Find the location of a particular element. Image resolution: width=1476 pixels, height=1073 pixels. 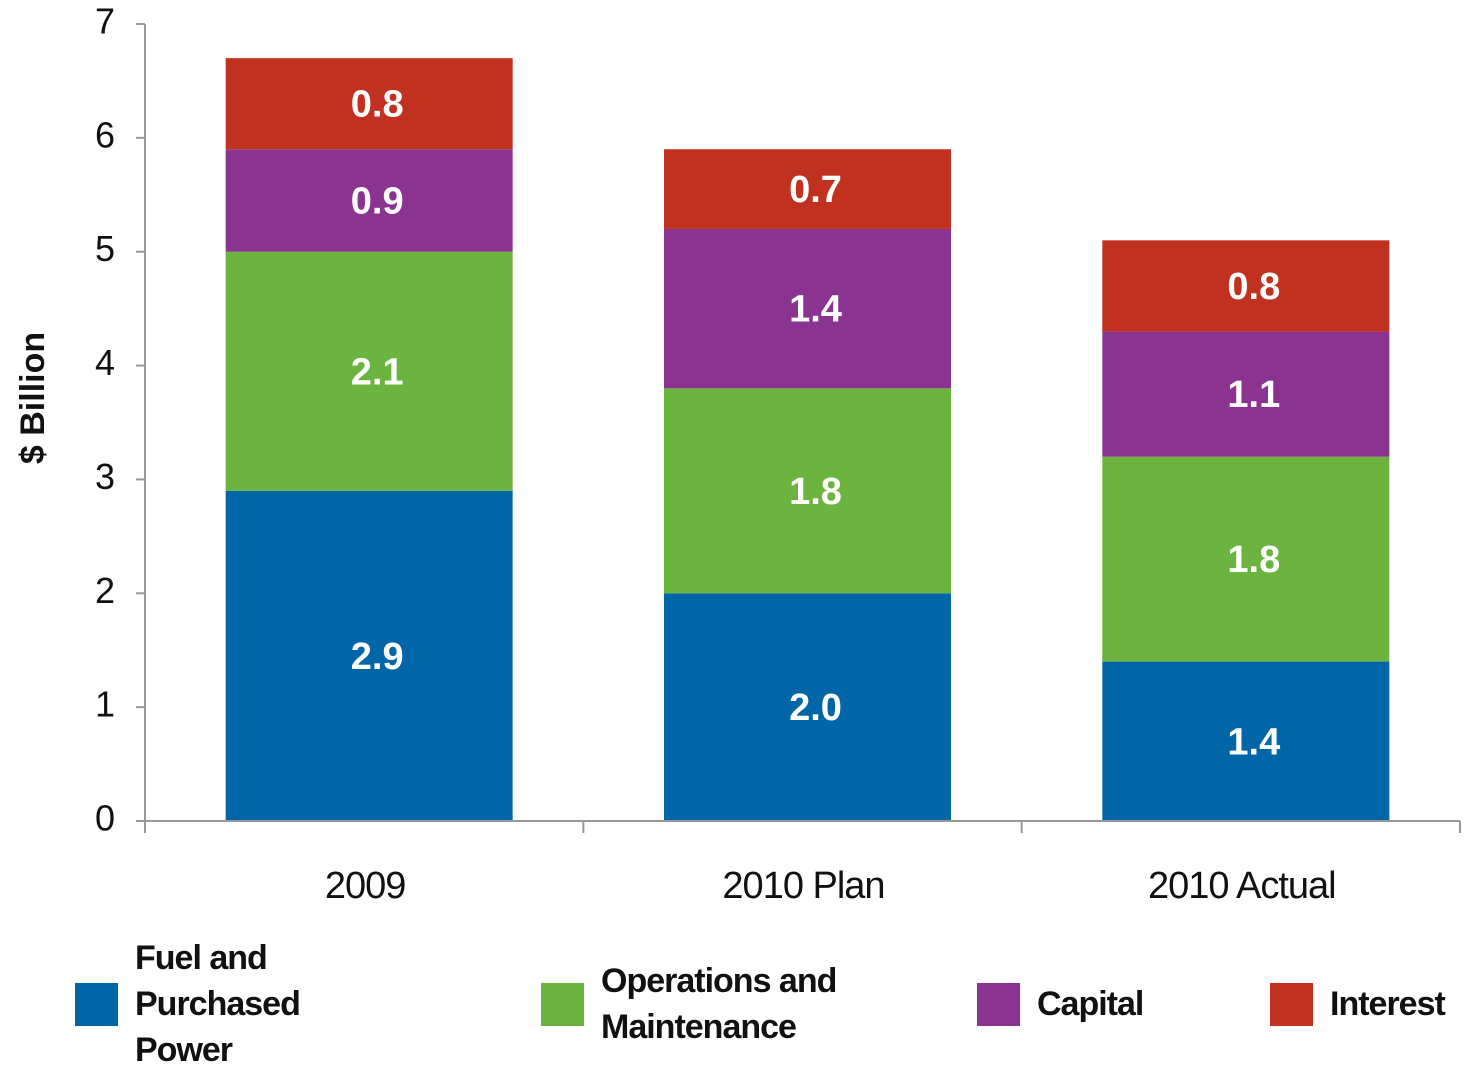

data-label: 2.1 is located at coordinates (377, 372).